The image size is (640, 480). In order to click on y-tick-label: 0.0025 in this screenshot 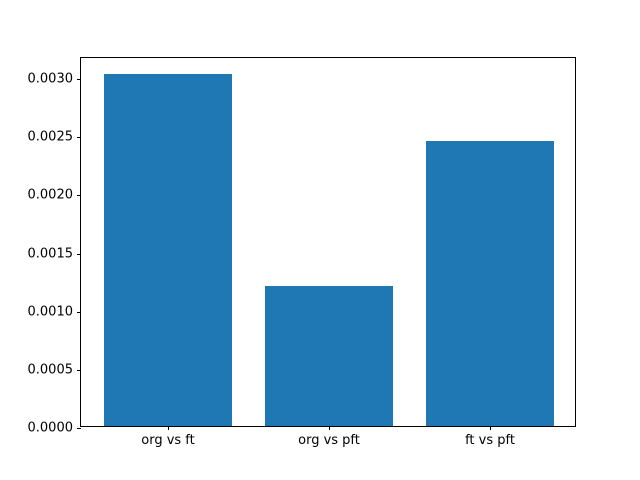, I will do `click(50, 137)`.